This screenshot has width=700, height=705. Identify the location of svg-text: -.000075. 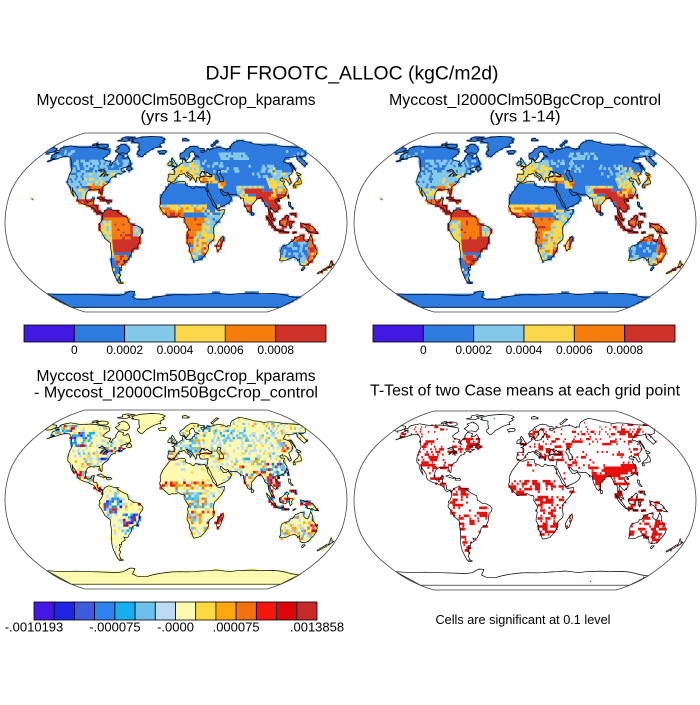
(114, 627).